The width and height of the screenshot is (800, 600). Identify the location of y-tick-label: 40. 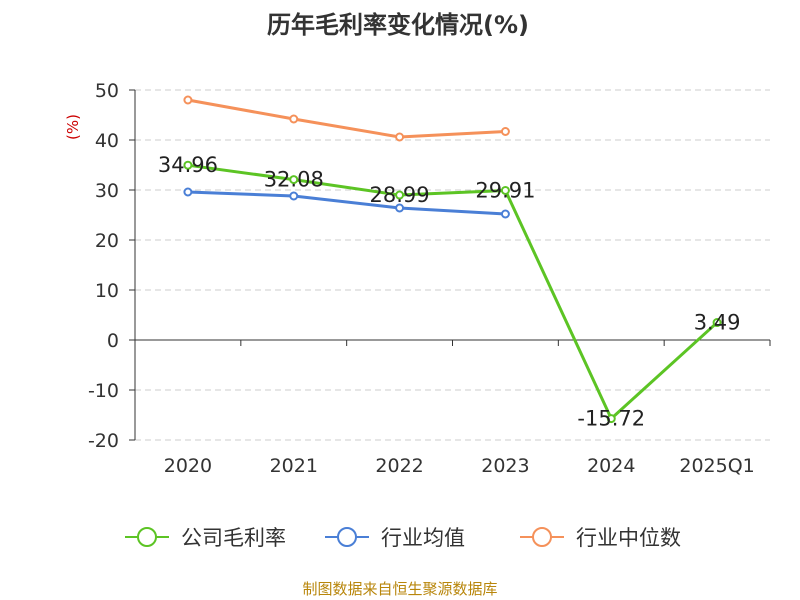
(107, 141).